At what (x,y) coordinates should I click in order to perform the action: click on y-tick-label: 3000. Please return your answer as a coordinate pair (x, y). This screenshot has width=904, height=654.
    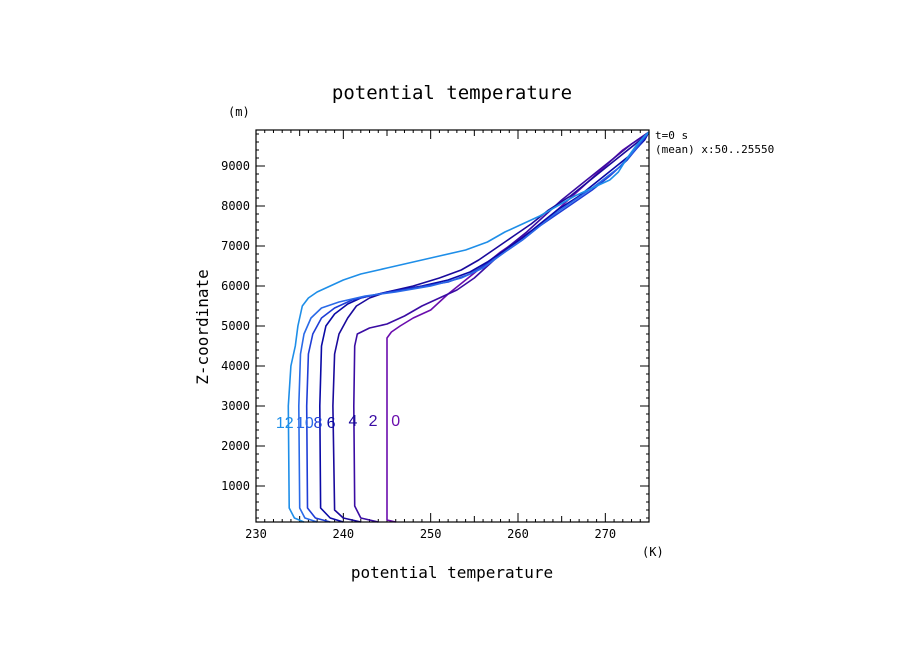
    Looking at the image, I should click on (235, 406).